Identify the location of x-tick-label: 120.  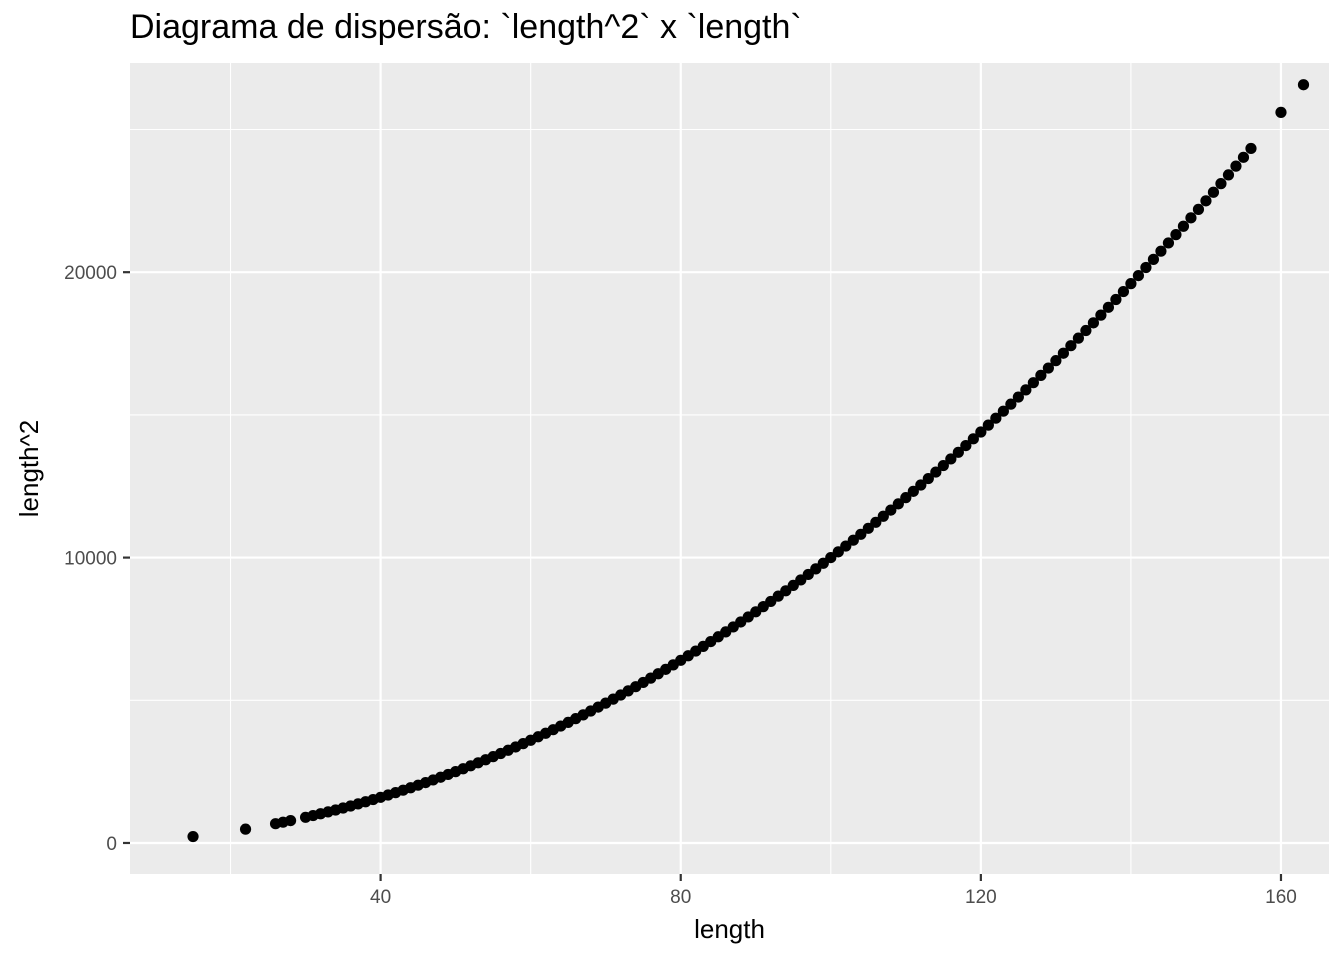
(981, 897).